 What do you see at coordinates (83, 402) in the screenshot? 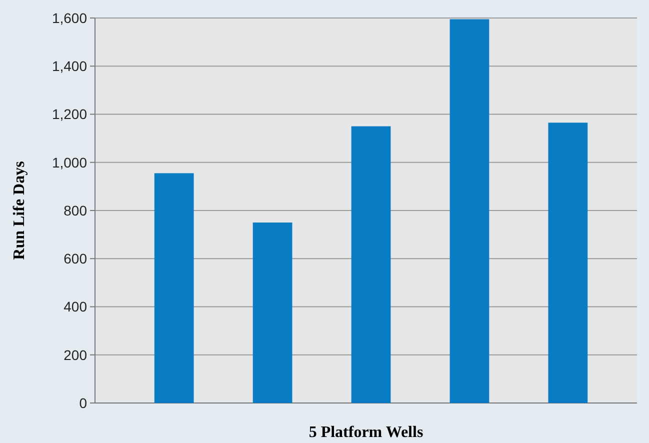
I see `y-tick-label: 0` at bounding box center [83, 402].